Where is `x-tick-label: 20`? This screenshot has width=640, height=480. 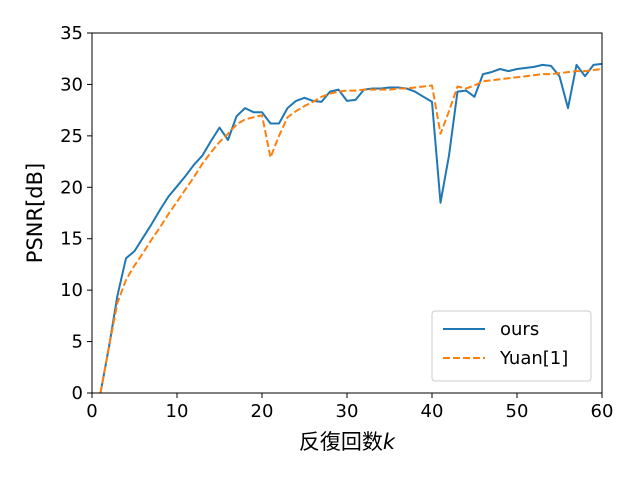 x-tick-label: 20 is located at coordinates (262, 411).